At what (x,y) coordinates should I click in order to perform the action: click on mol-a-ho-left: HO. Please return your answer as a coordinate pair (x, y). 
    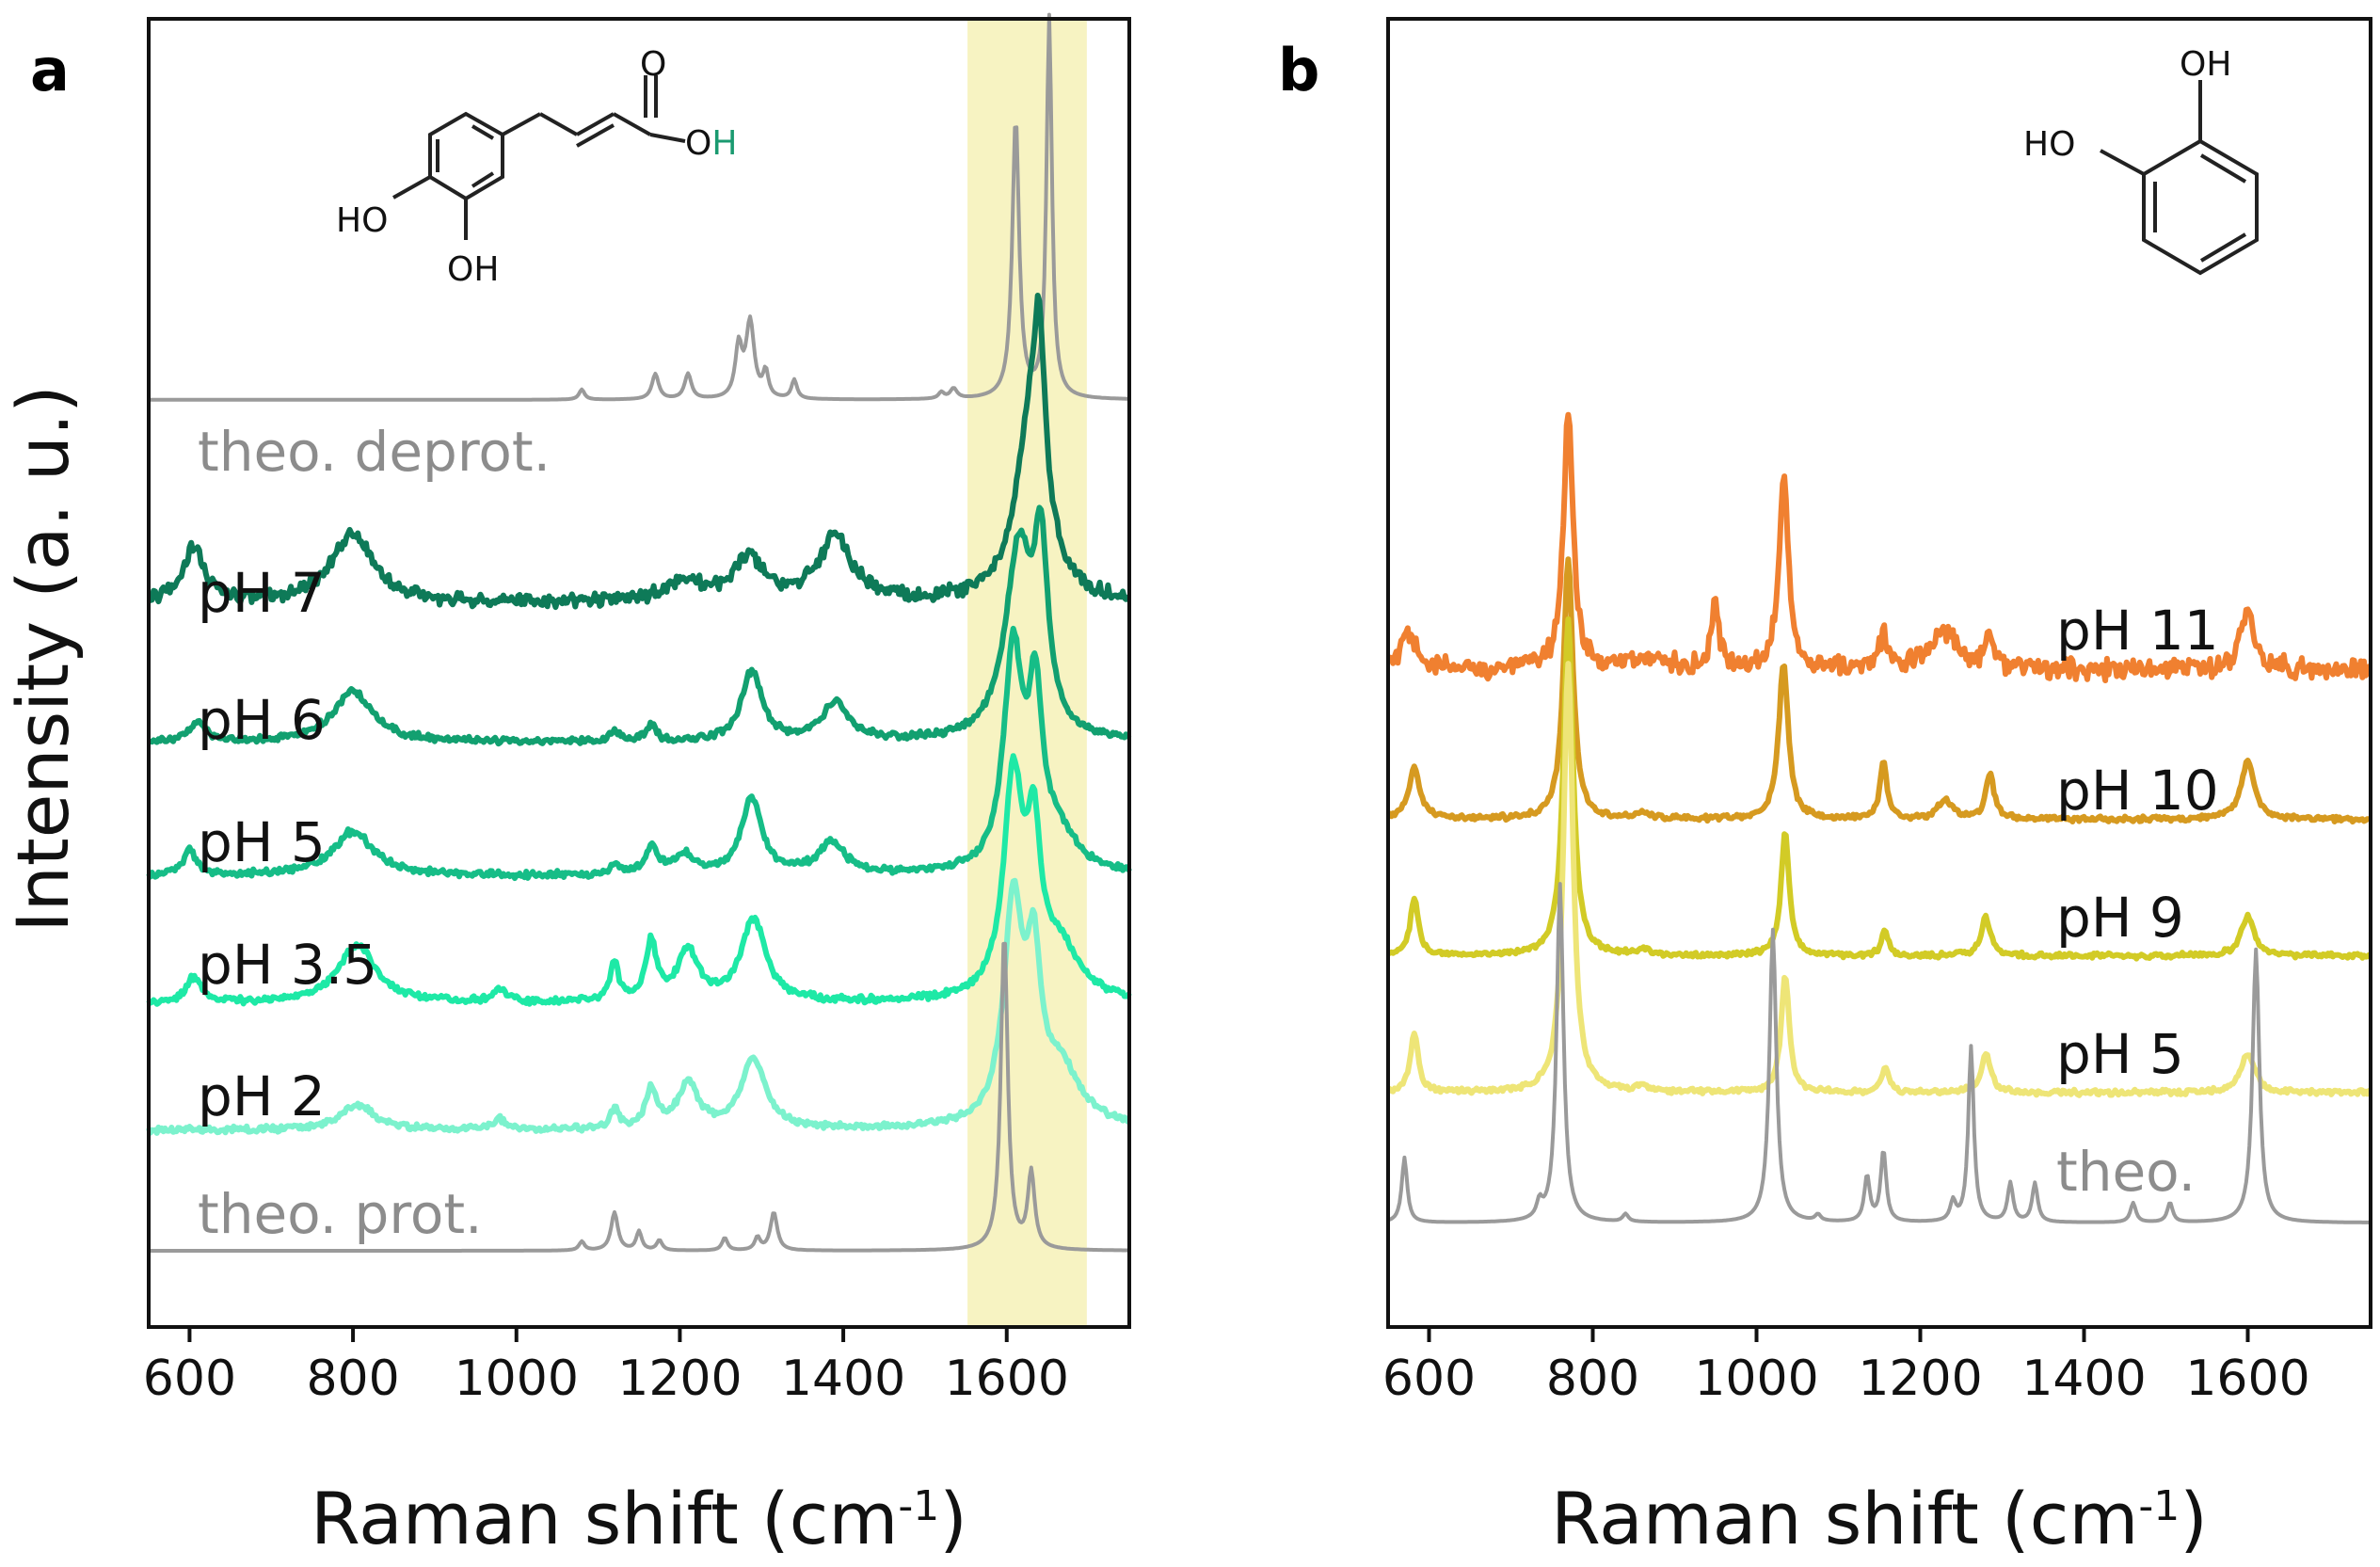
    Looking at the image, I should click on (362, 220).